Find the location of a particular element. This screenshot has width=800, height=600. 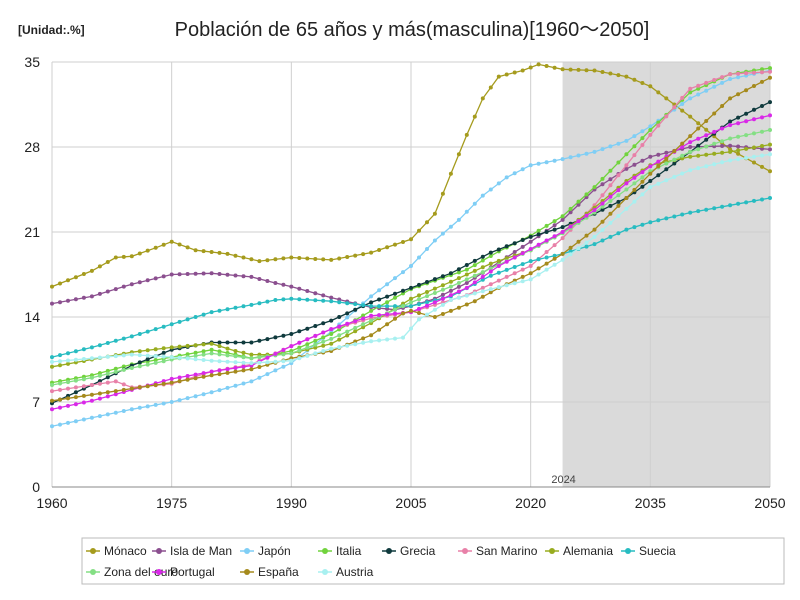

legend-swatch-marker is located at coordinates (325, 572).